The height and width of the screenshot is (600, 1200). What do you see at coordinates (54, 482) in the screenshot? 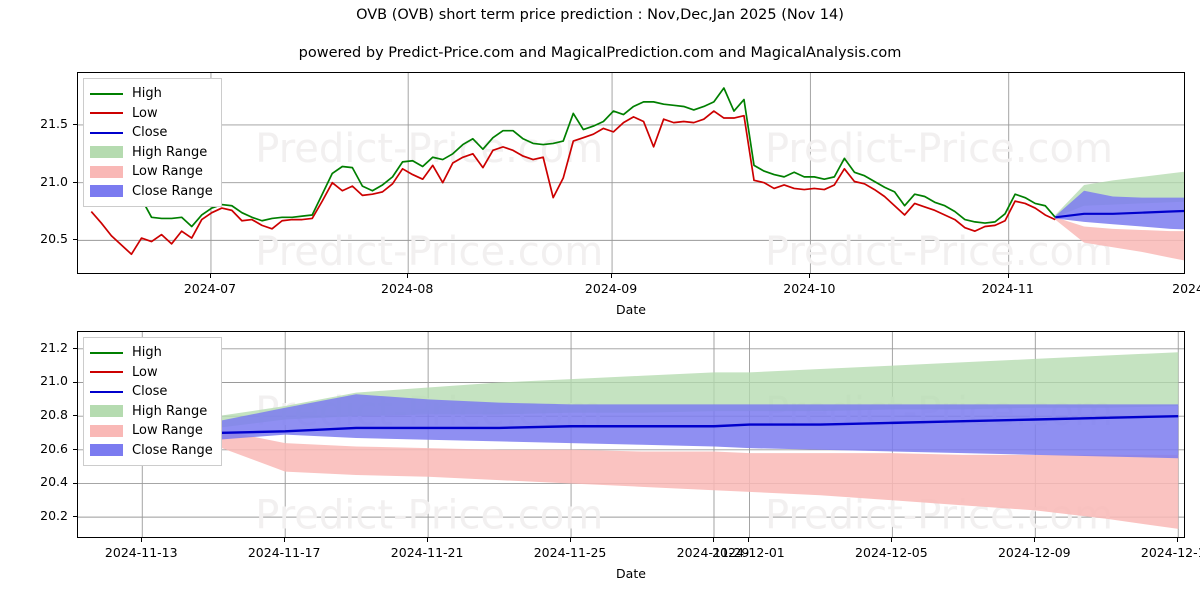
I see `detail-y-tick: 20.4` at bounding box center [54, 482].